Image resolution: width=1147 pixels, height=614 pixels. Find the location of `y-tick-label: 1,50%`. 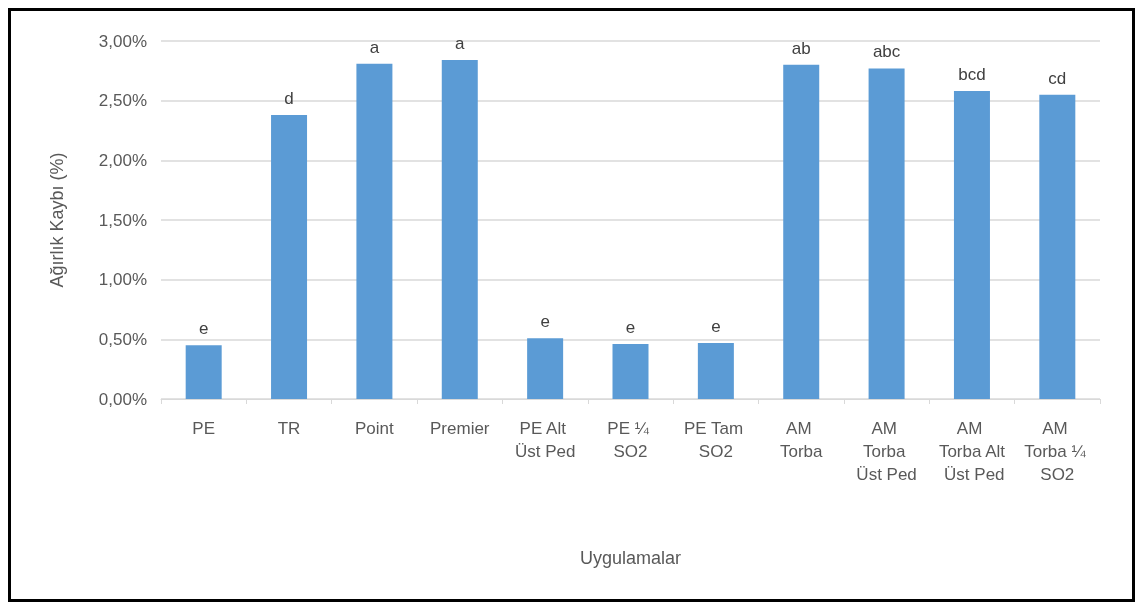

y-tick-label: 1,50% is located at coordinates (122, 220).